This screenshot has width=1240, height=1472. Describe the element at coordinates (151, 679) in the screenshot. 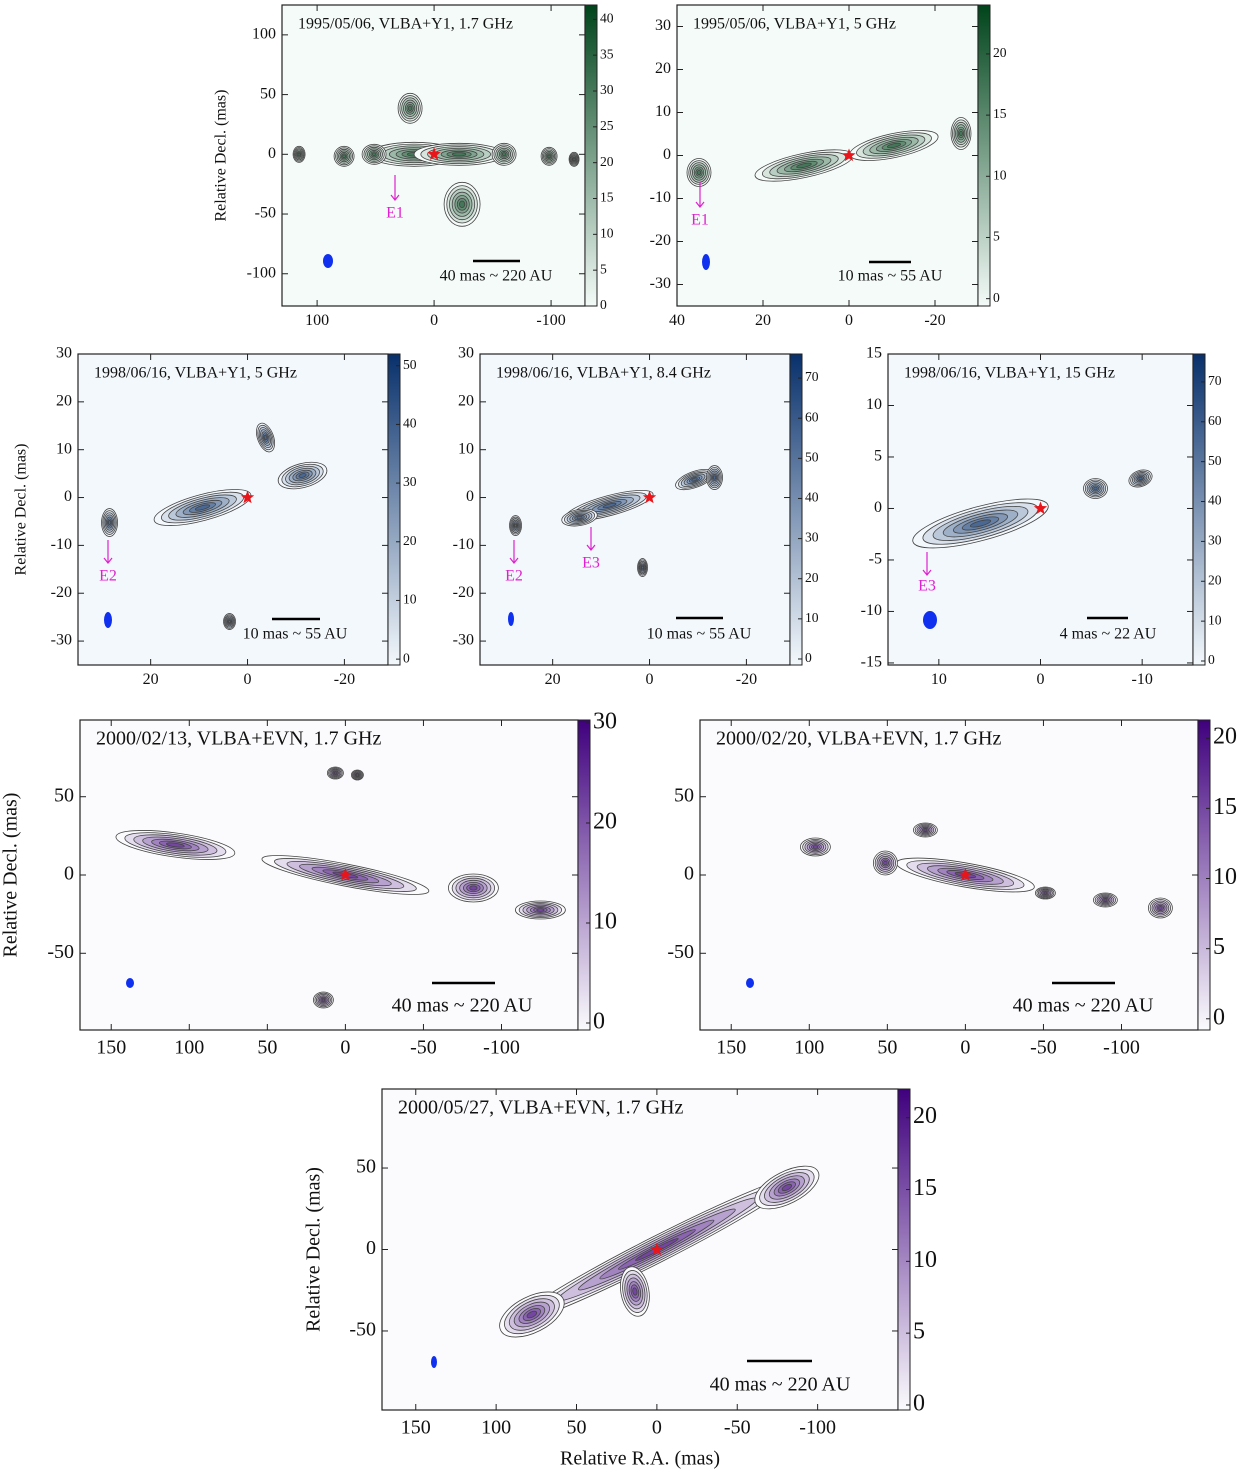

I see `x-tick-label: 20` at that location.